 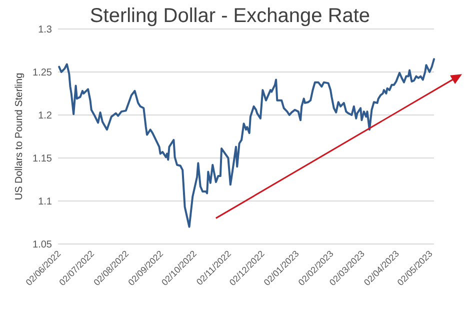 What do you see at coordinates (42, 159) in the screenshot?
I see `y-tick-label: 1.15` at bounding box center [42, 159].